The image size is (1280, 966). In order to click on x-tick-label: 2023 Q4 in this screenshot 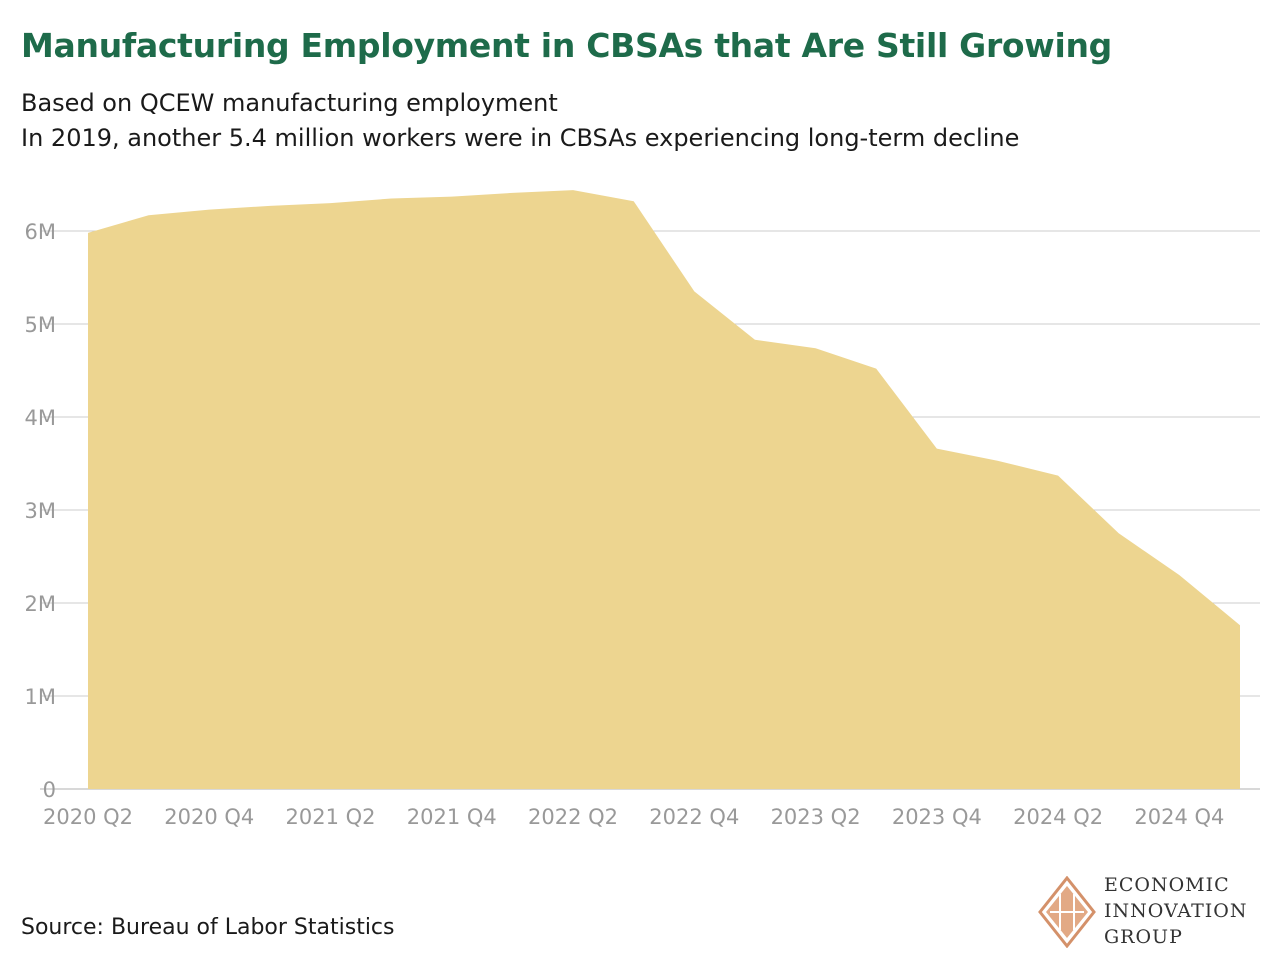, I will do `click(937, 817)`.